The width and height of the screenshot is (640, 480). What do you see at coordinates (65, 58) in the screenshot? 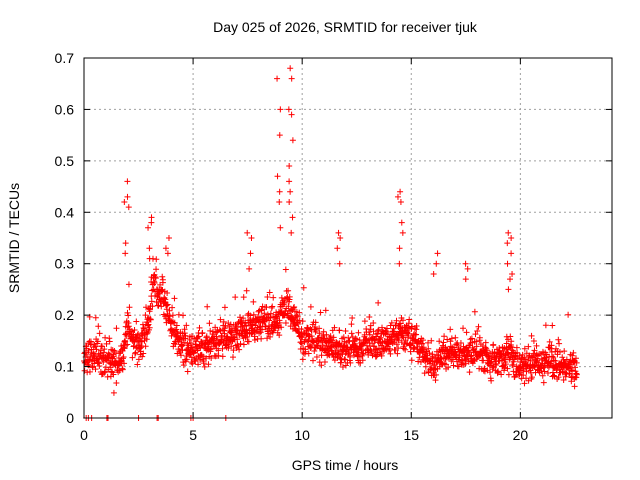
I see `y-tick-label: 0.7` at bounding box center [65, 58].